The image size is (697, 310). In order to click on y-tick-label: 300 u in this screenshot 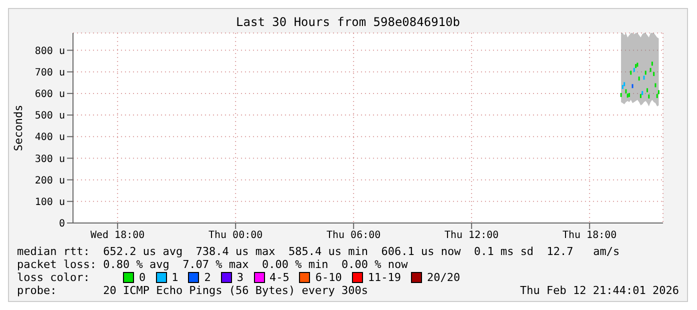, I will do `click(49, 159)`.